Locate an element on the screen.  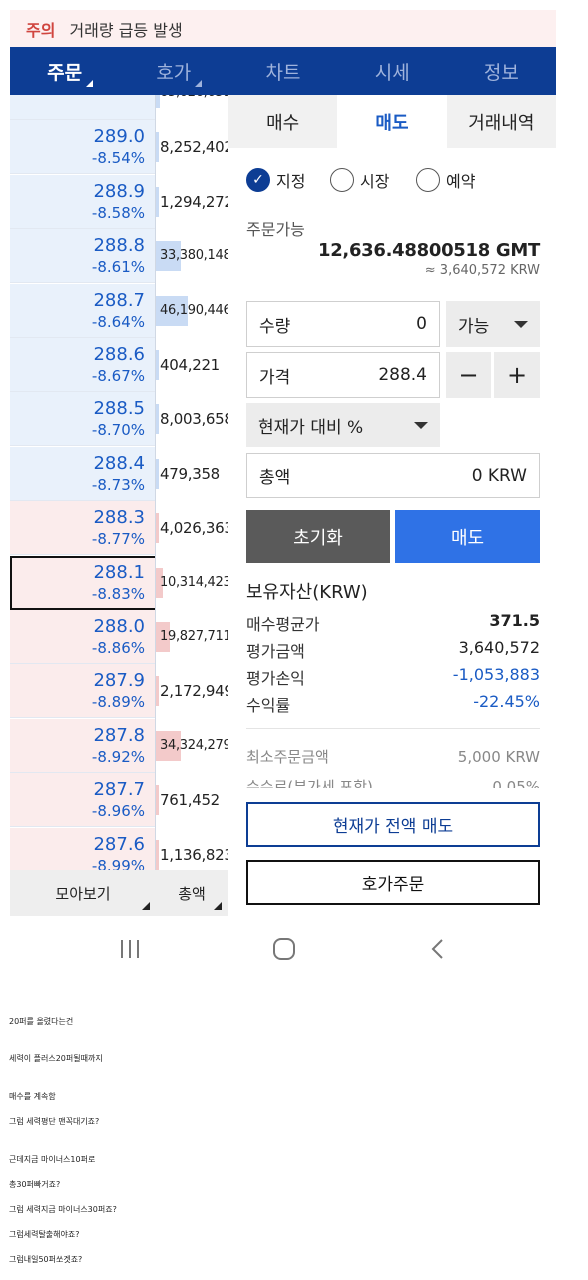
orderbook-row: 288.5 -8.70% 8,003,658 is located at coordinates (119, 419).